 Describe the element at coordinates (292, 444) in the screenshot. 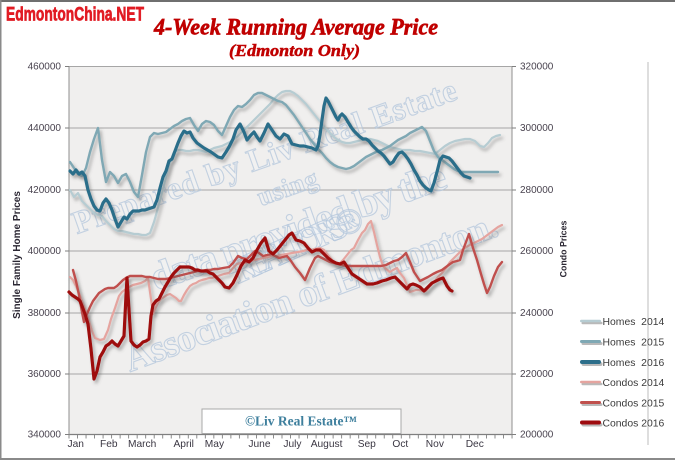

I see `svg-text: July` at that location.